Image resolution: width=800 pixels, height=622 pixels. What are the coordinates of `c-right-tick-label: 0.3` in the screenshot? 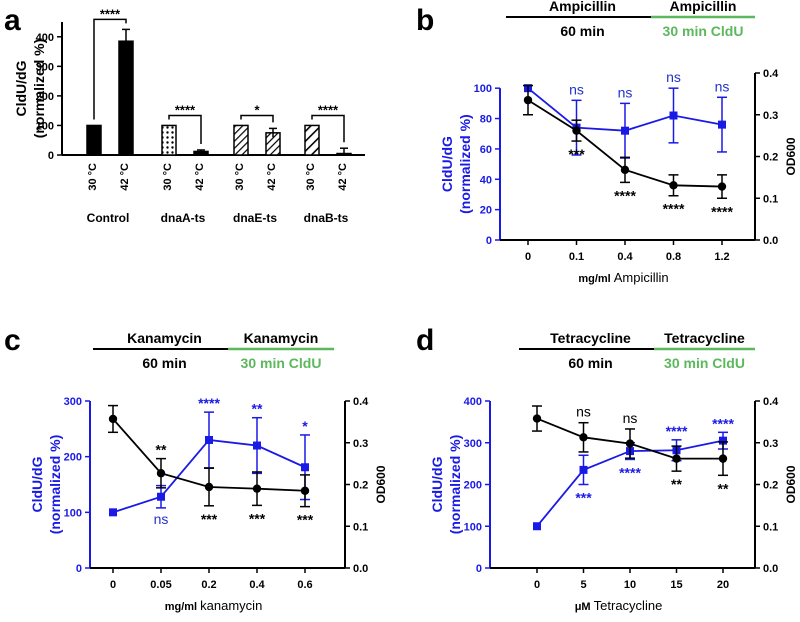 It's located at (360, 444).